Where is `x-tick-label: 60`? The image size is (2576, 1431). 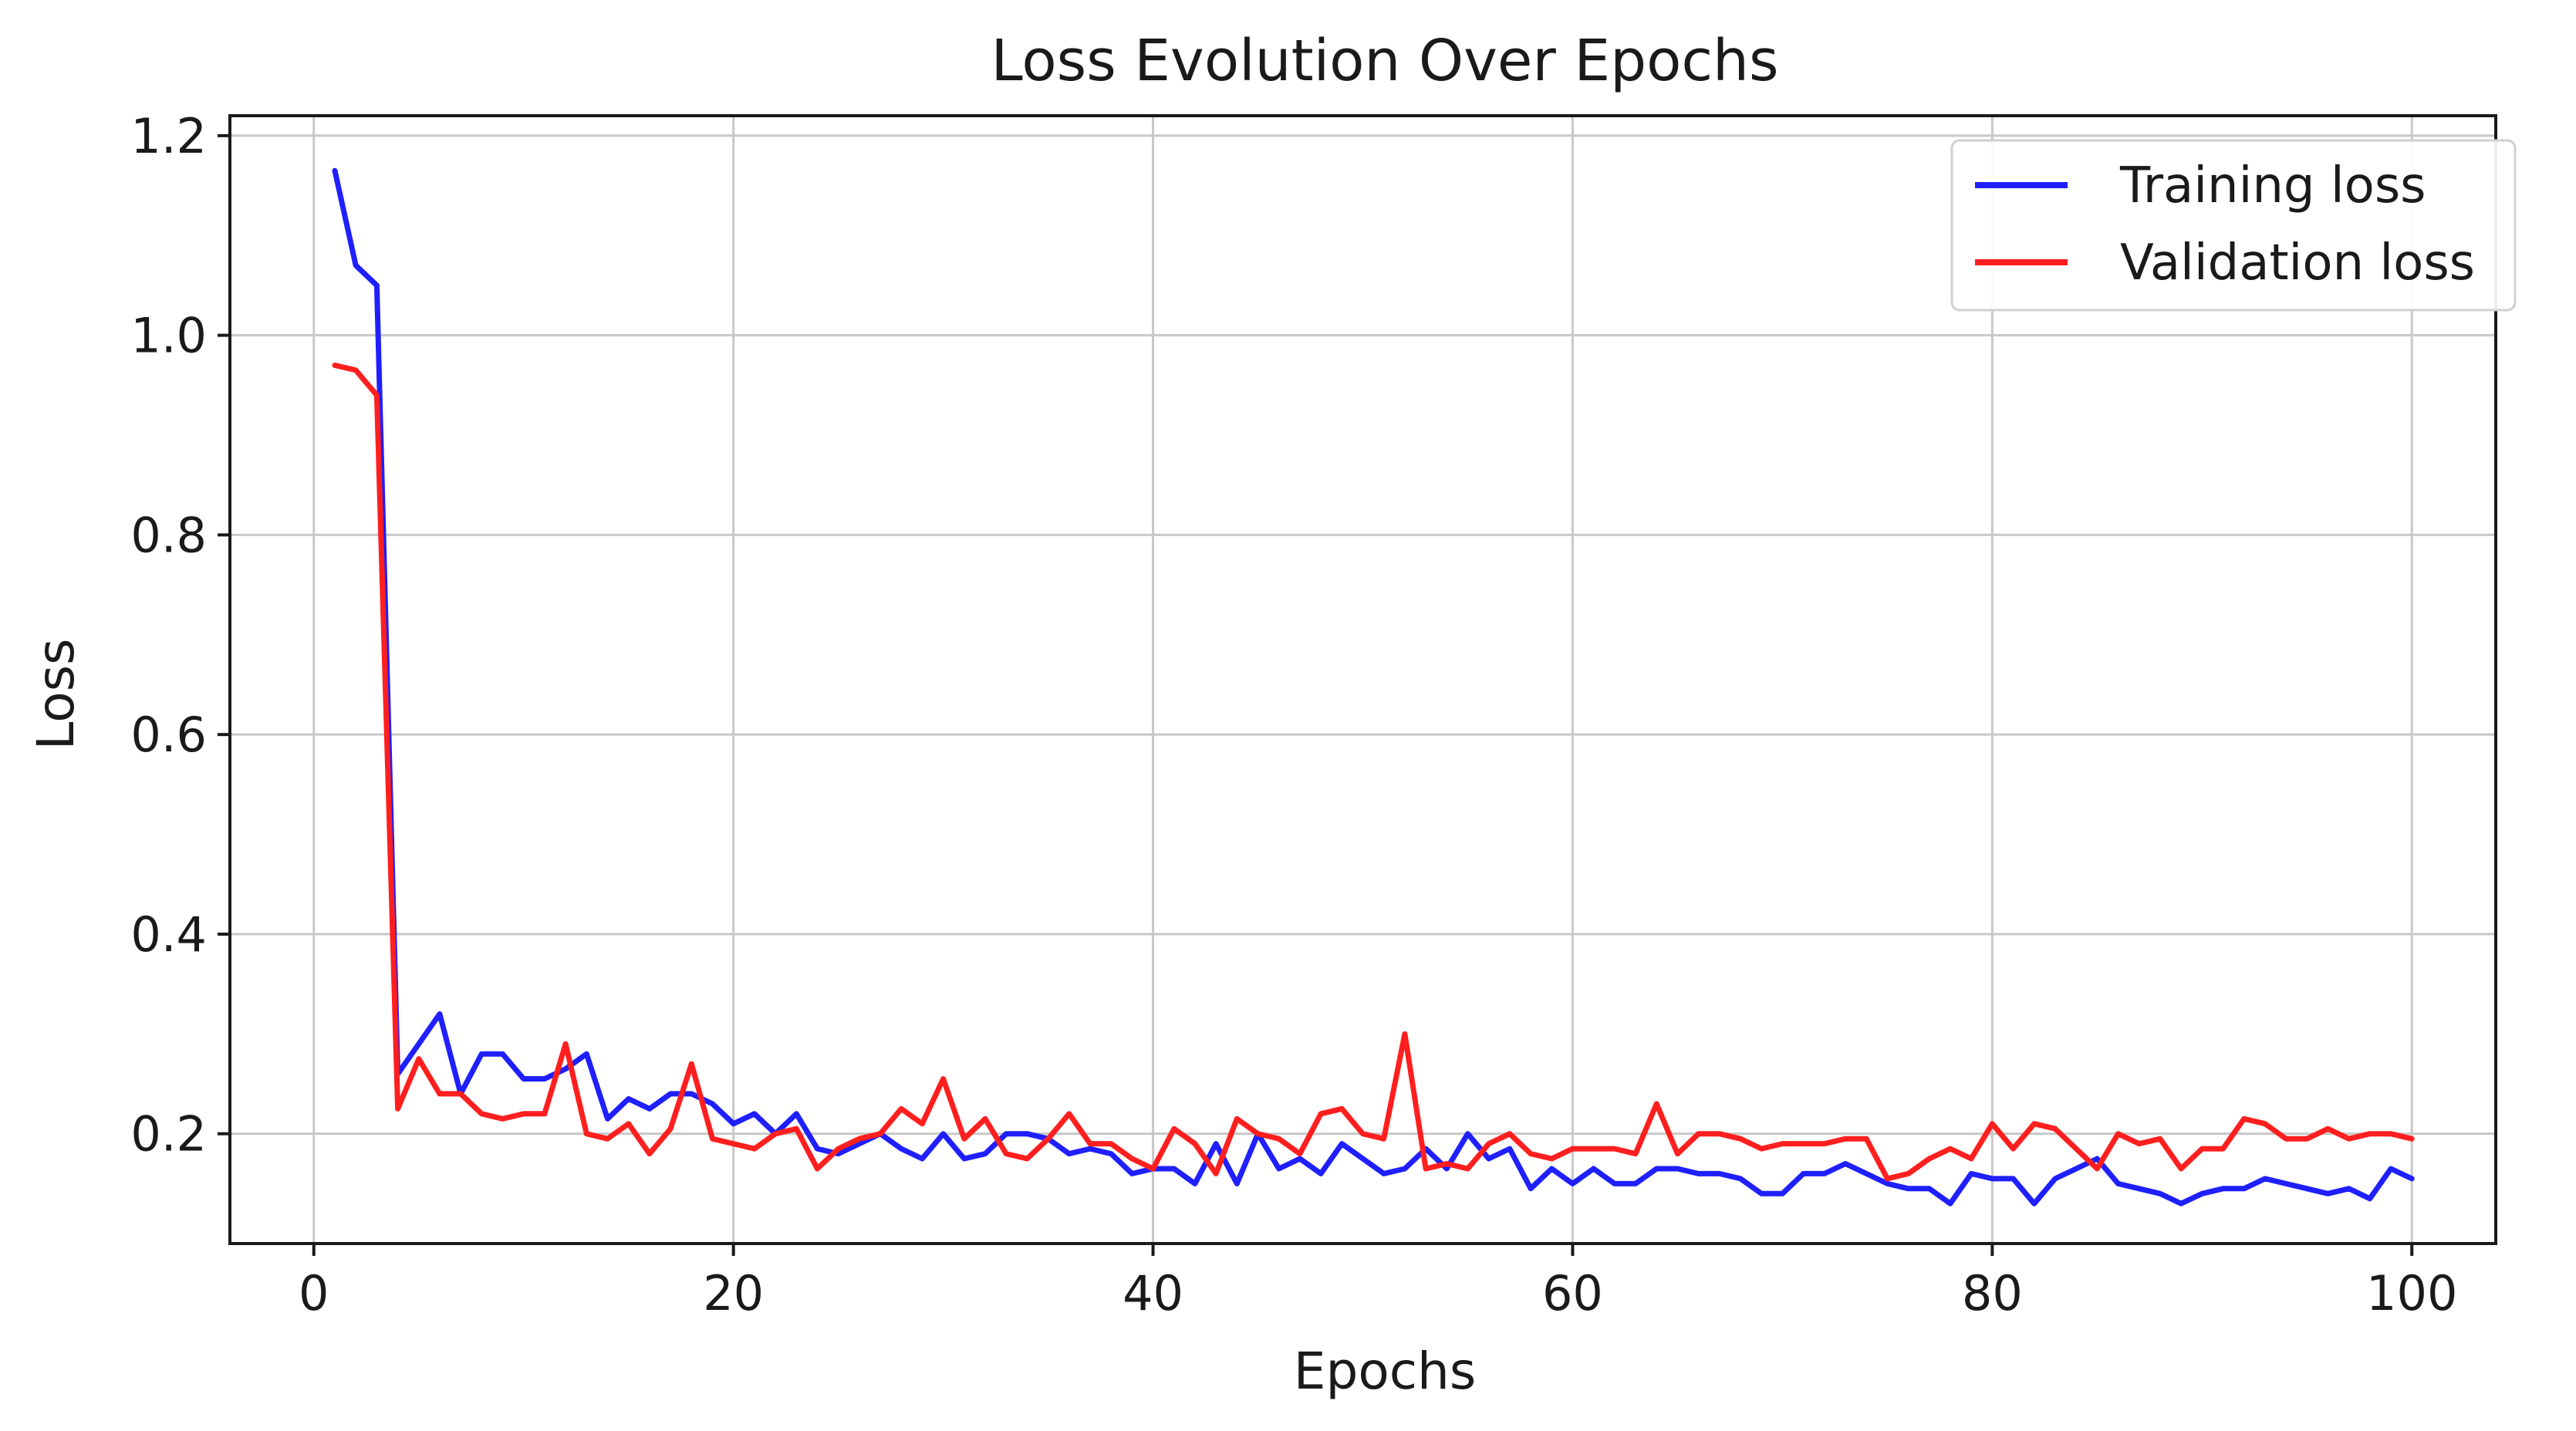 x-tick-label: 60 is located at coordinates (1572, 1293).